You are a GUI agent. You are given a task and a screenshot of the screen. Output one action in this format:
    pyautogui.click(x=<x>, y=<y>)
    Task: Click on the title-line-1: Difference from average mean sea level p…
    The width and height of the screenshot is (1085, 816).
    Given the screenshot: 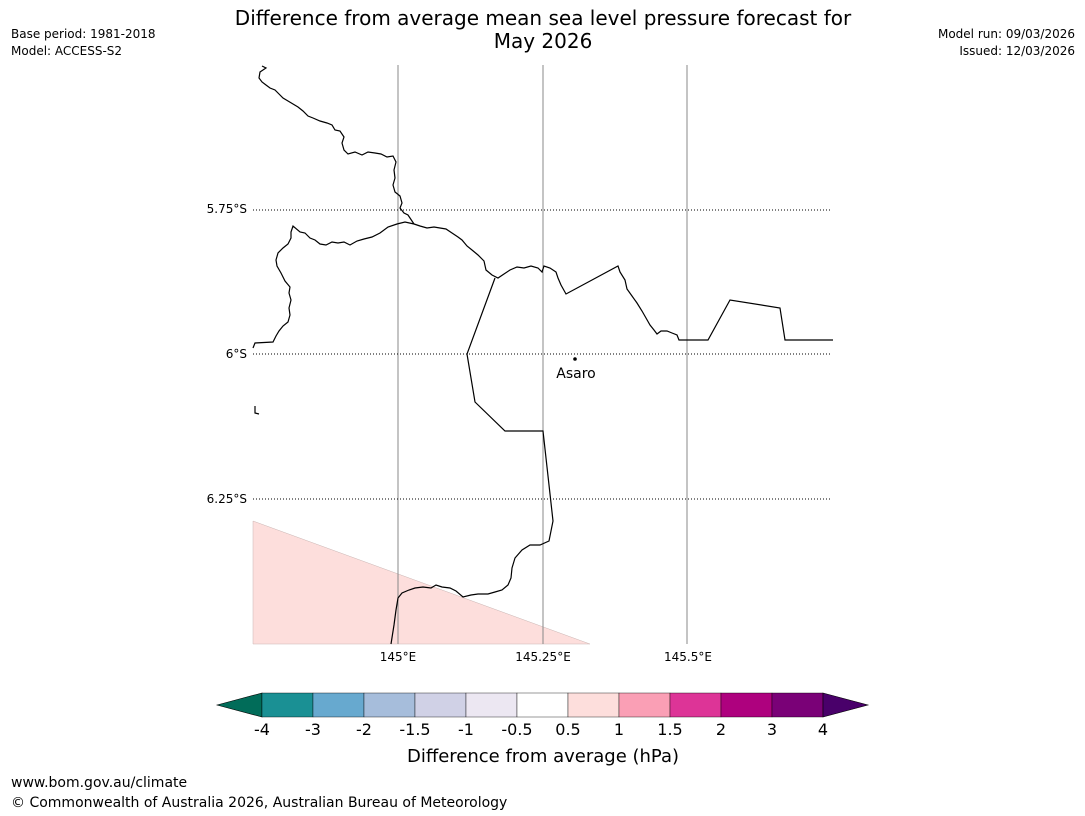 What is the action you would take?
    pyautogui.click(x=543, y=18)
    